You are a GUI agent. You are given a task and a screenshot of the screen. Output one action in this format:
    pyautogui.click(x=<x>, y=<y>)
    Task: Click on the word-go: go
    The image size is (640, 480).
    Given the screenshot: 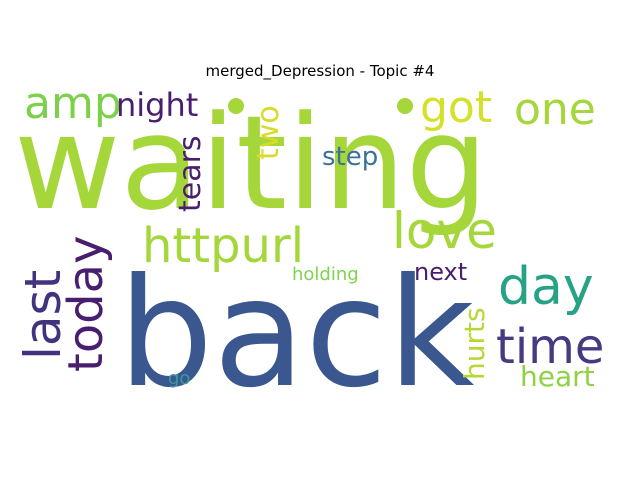 What is the action you would take?
    pyautogui.click(x=179, y=378)
    